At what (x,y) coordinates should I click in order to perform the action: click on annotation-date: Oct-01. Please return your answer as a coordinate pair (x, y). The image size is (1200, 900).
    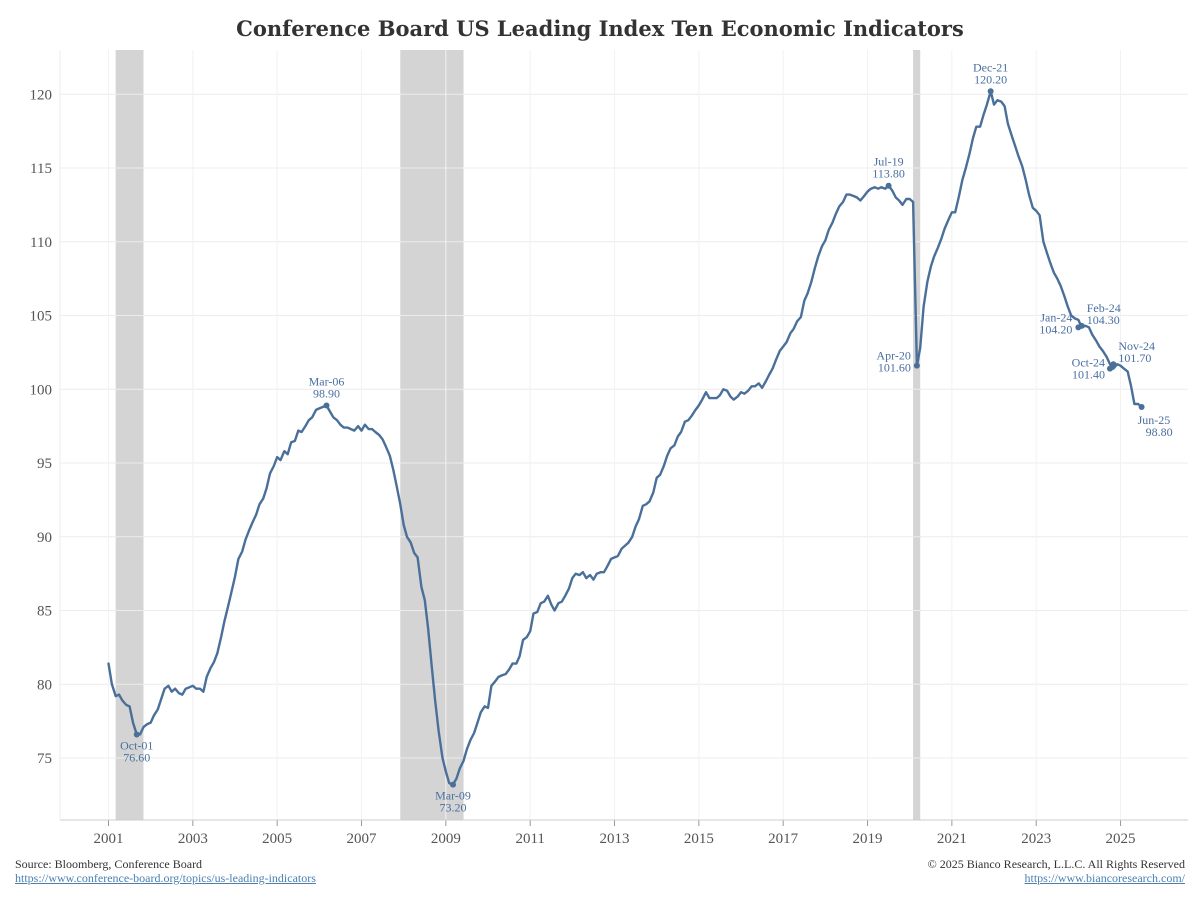
    Looking at the image, I should click on (136, 745).